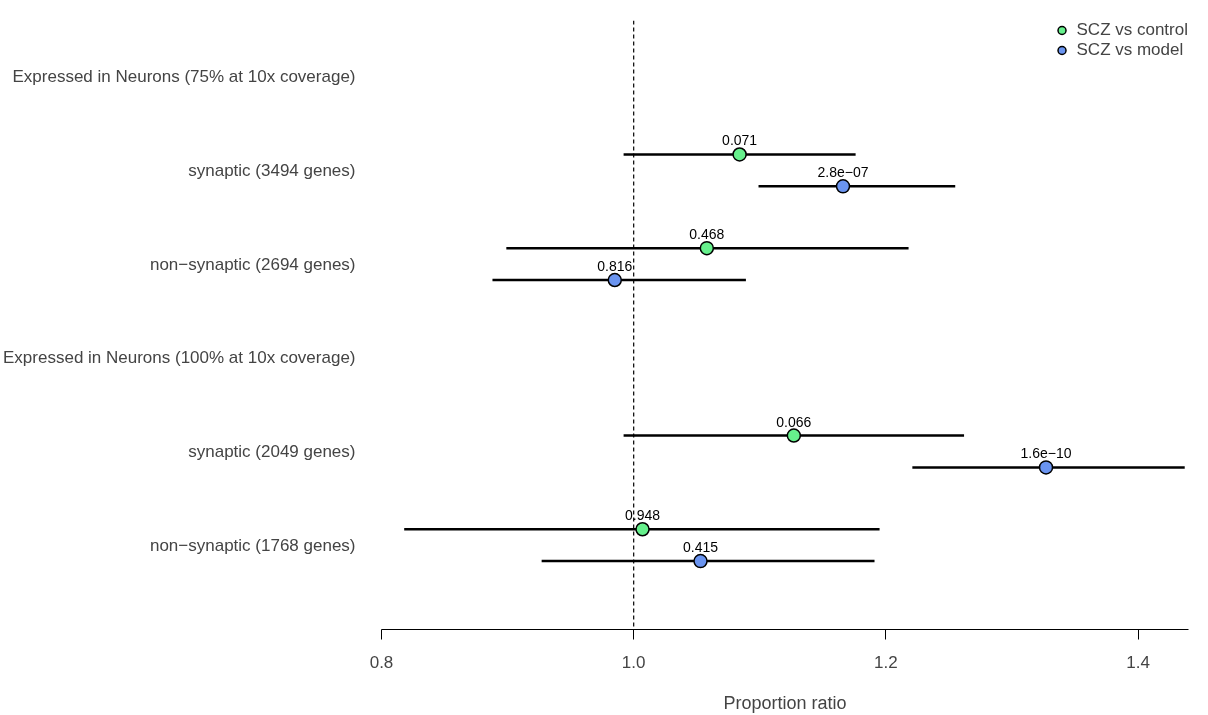 The width and height of the screenshot is (1208, 715). What do you see at coordinates (740, 140) in the screenshot?
I see `annotation: 0.071` at bounding box center [740, 140].